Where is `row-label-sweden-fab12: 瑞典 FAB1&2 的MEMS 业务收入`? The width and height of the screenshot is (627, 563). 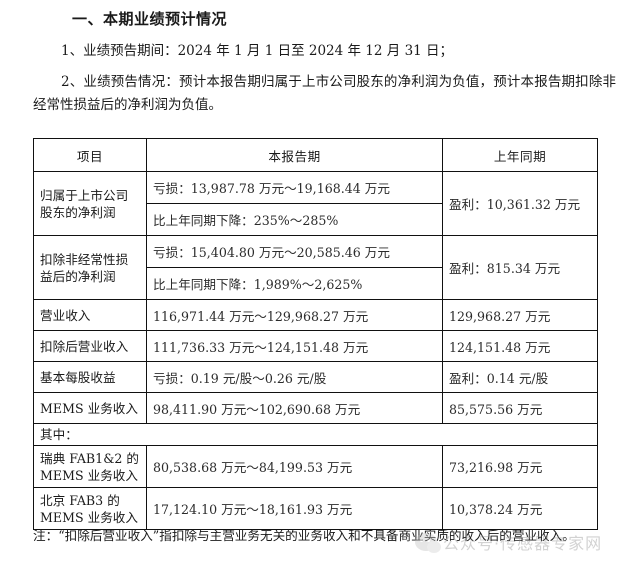
row-label-sweden-fab12: 瑞典 FAB1&2 的MEMS 业务收入 is located at coordinates (90, 466).